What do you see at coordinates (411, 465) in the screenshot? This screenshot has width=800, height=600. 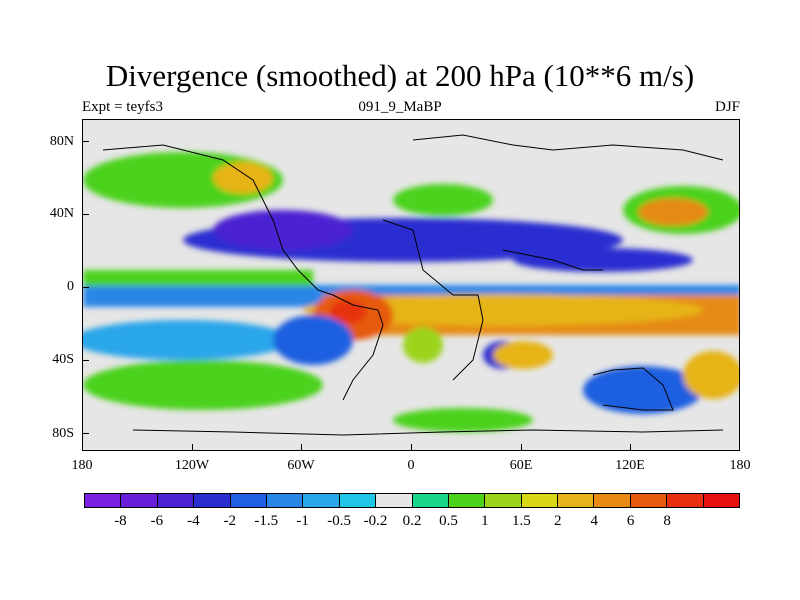 I see `lon-tick-0: 0` at bounding box center [411, 465].